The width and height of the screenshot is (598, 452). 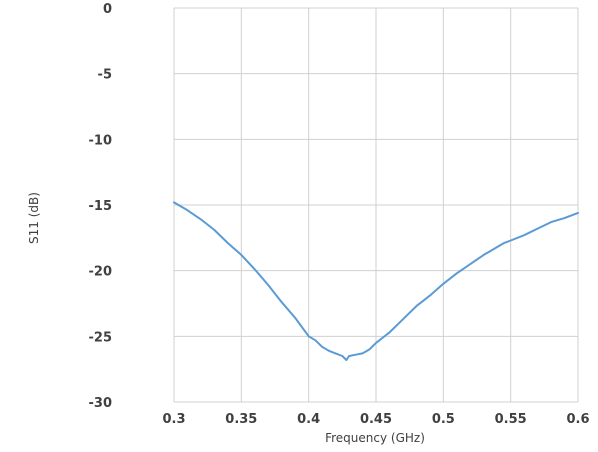 I want to click on y-tick-label: -15, so click(x=101, y=206).